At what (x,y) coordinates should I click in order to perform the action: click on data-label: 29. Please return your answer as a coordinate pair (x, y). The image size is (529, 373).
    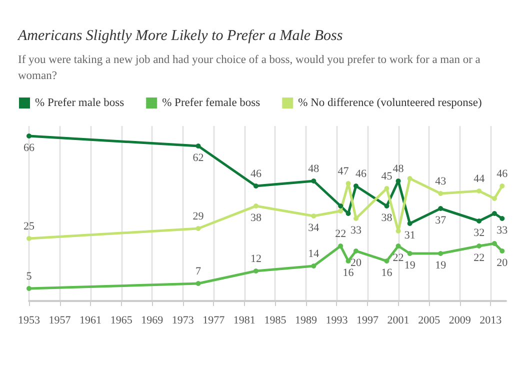
    Looking at the image, I should click on (198, 216).